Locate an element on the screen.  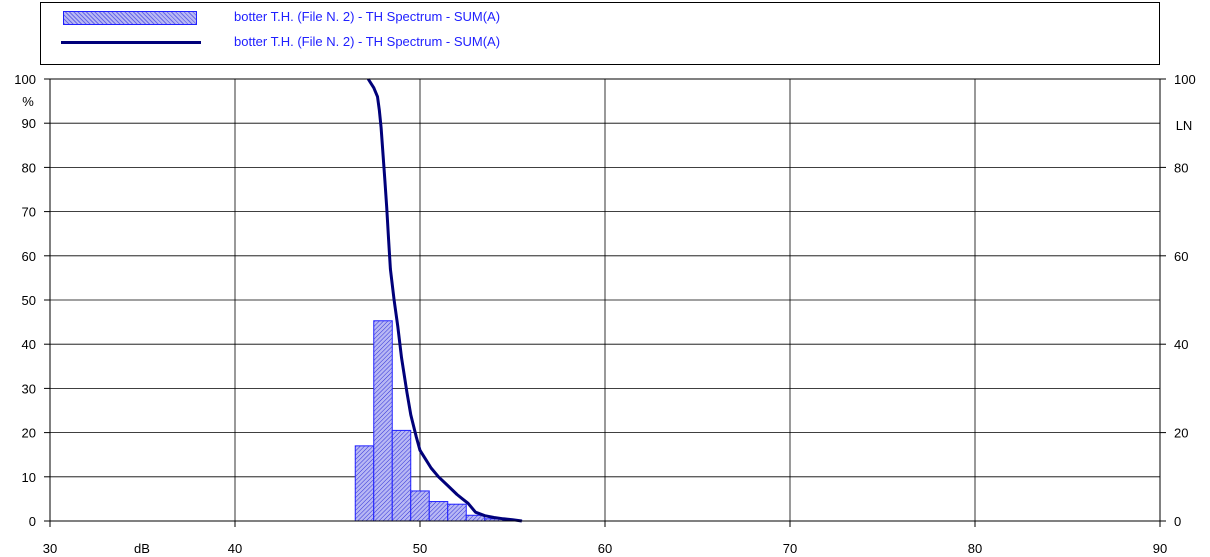
y-tick-label: 50 is located at coordinates (29, 300).